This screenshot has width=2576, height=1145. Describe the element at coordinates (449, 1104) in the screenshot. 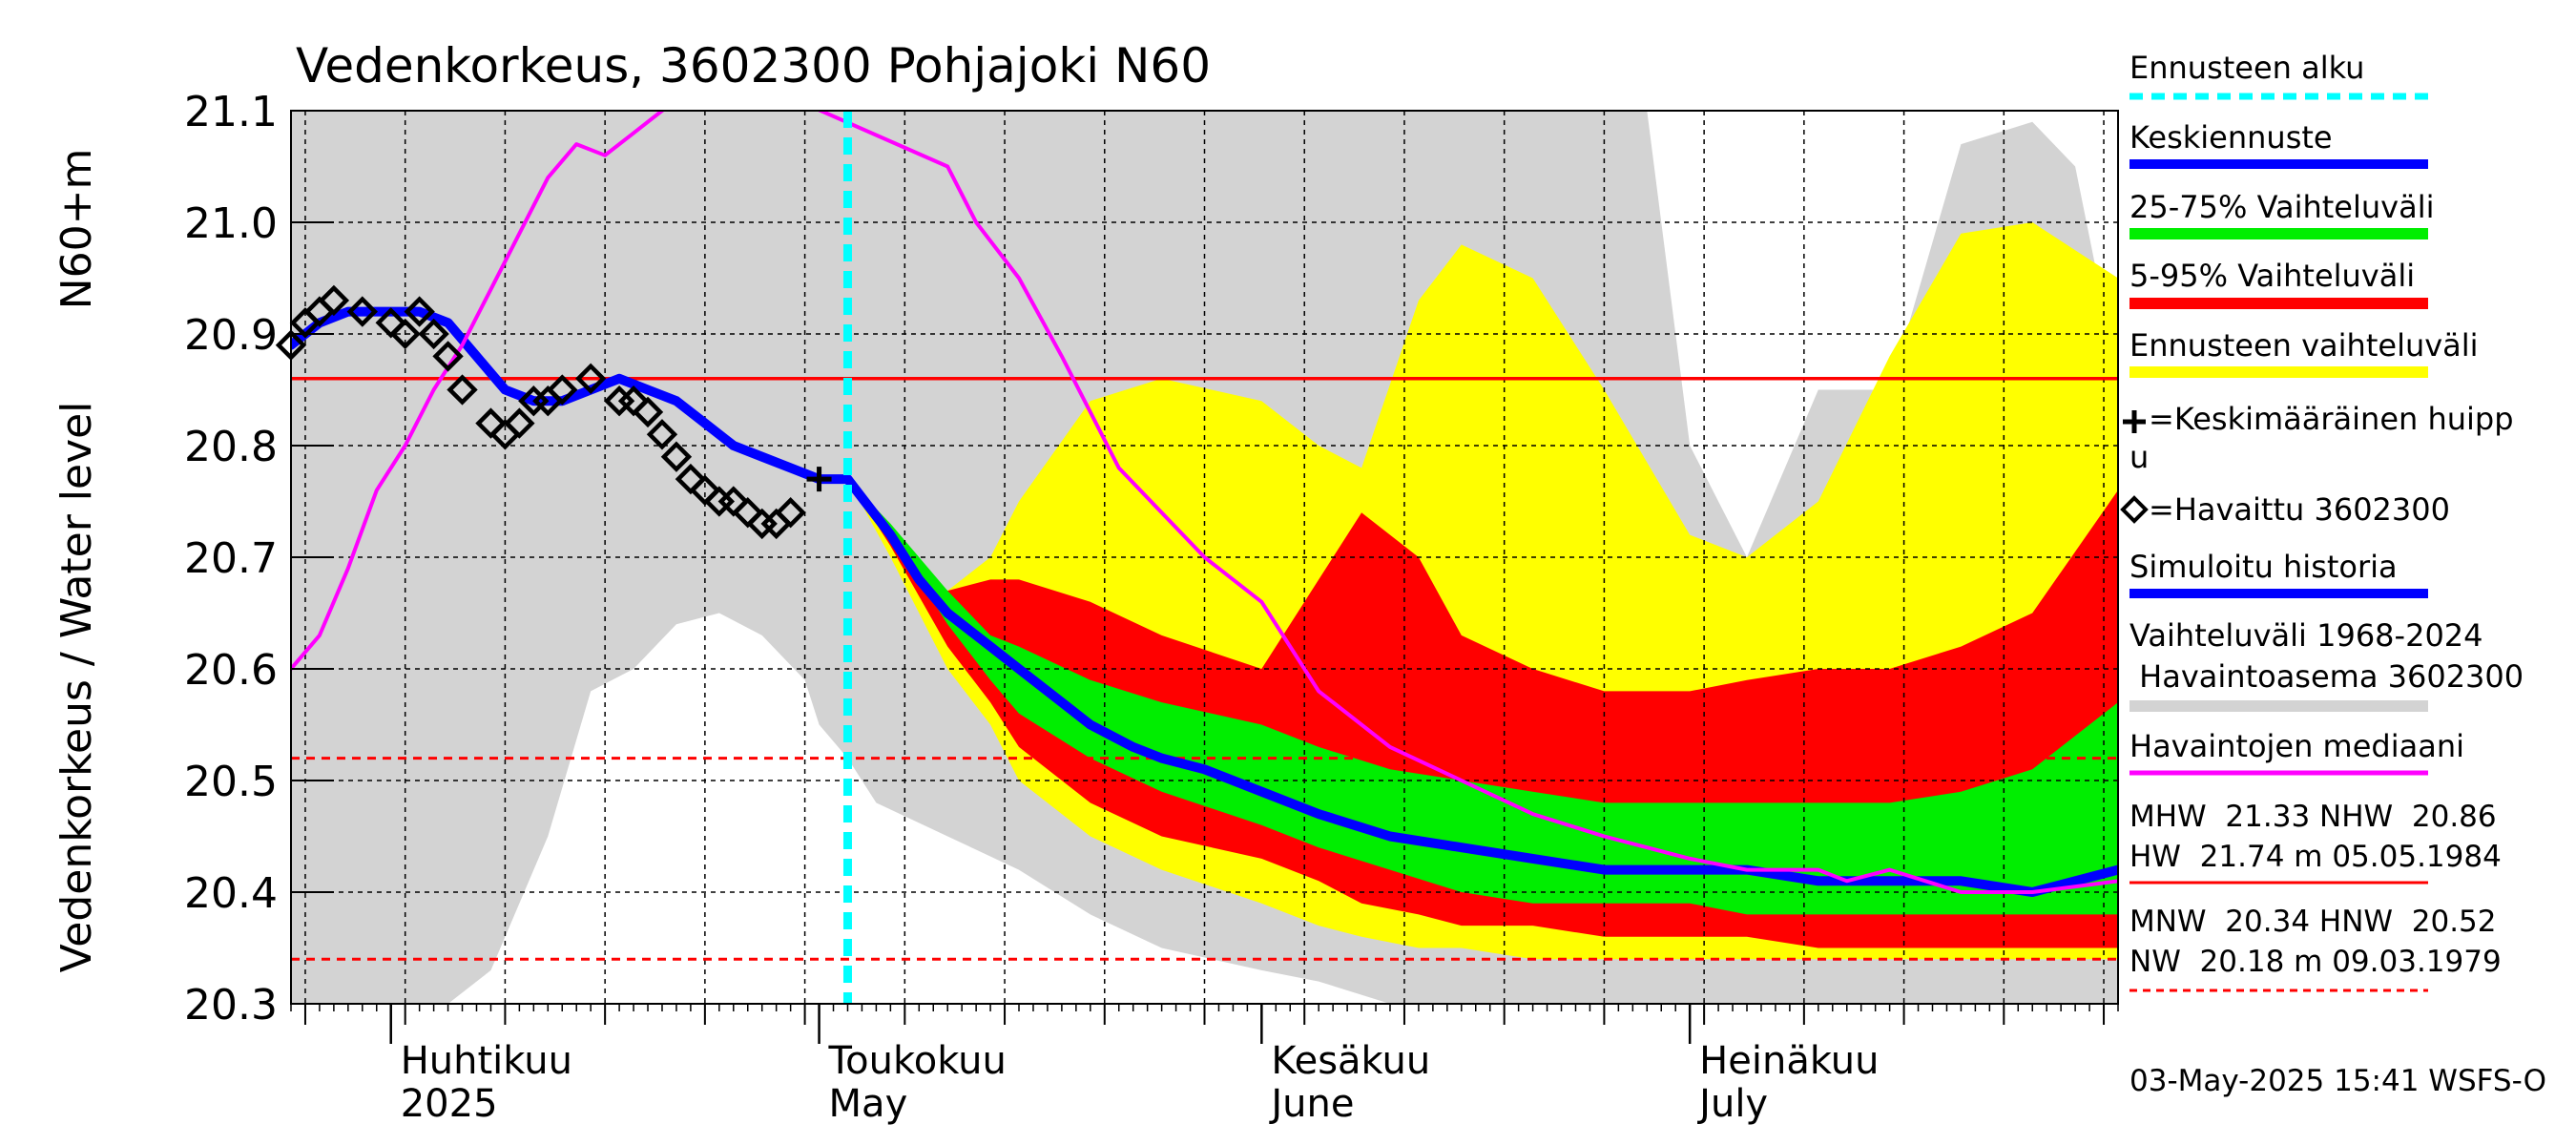

I see `x-month-sublabel: 2025` at that location.